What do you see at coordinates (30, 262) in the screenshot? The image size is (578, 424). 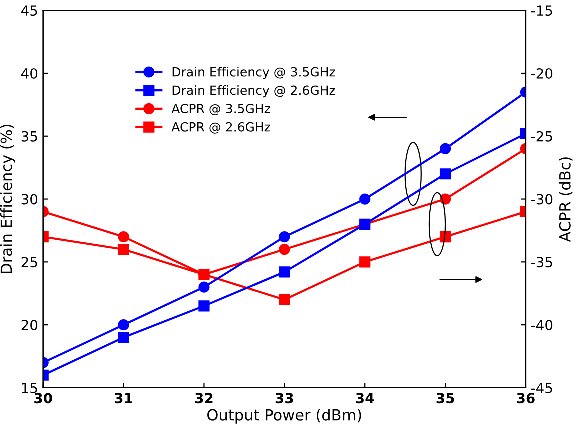 I see `y-tick-label: 25` at bounding box center [30, 262].